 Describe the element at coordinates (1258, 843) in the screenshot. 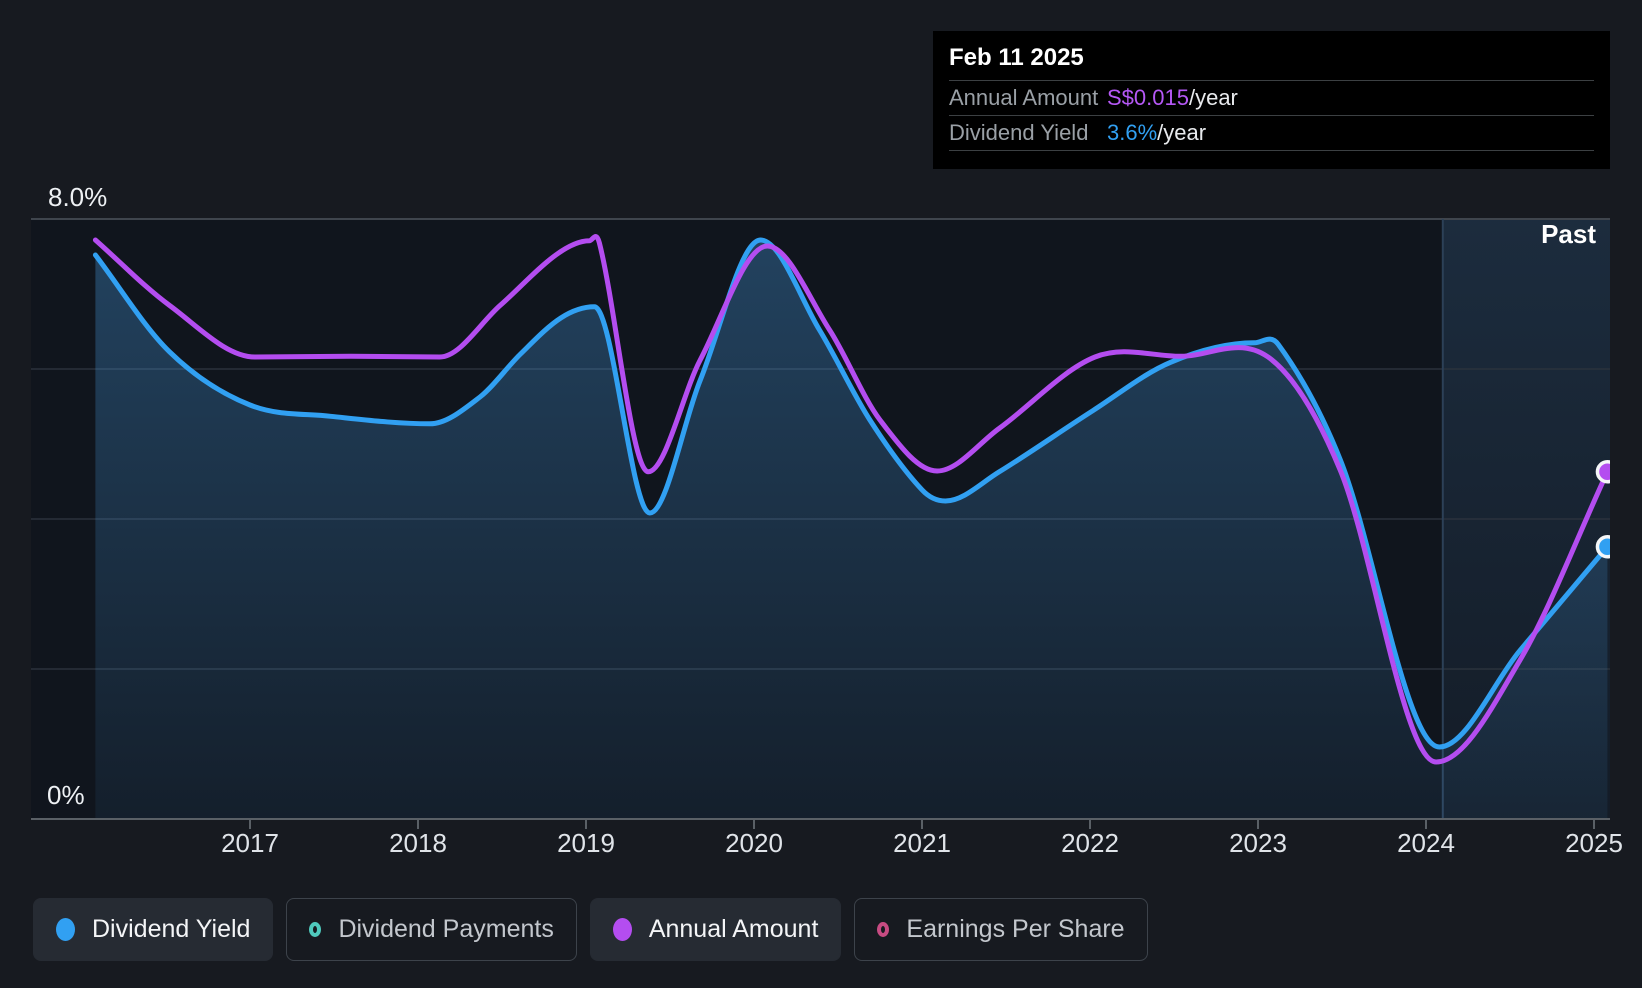

I see `x-axis-label: 2023` at that location.